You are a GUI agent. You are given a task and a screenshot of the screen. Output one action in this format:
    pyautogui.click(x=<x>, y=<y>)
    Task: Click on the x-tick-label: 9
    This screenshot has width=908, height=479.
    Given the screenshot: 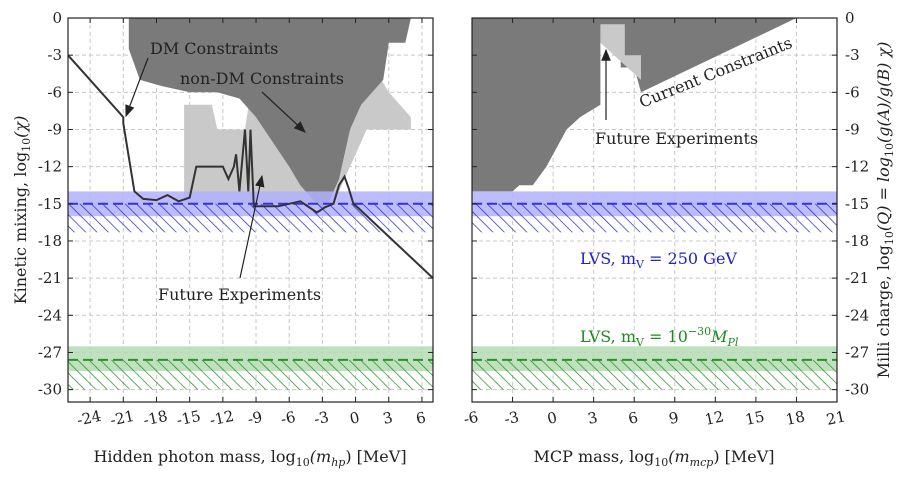 What is the action you would take?
    pyautogui.click(x=673, y=418)
    